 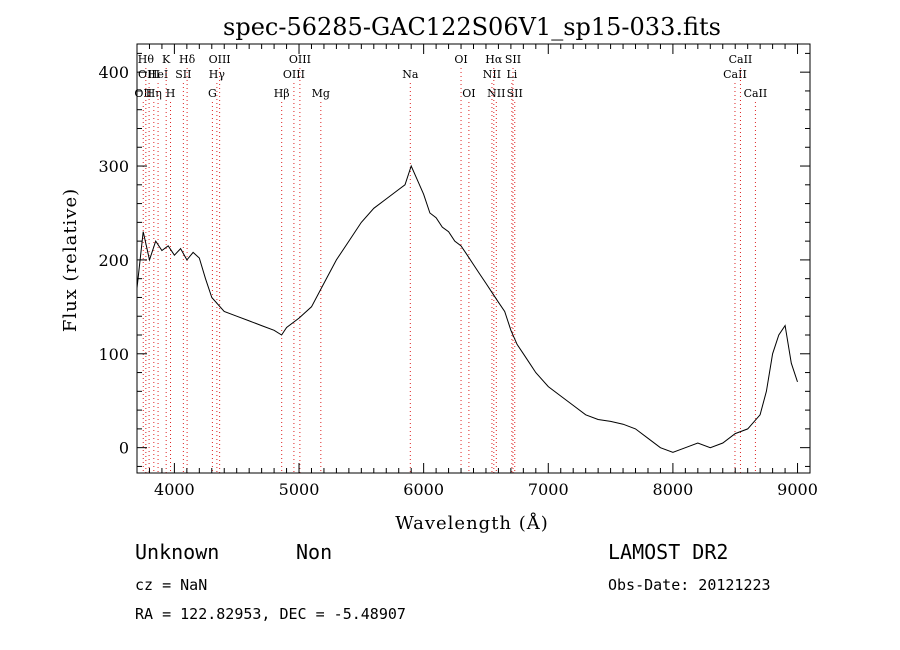 What do you see at coordinates (171, 585) in the screenshot?
I see `redshift-label: cz = NaN` at bounding box center [171, 585].